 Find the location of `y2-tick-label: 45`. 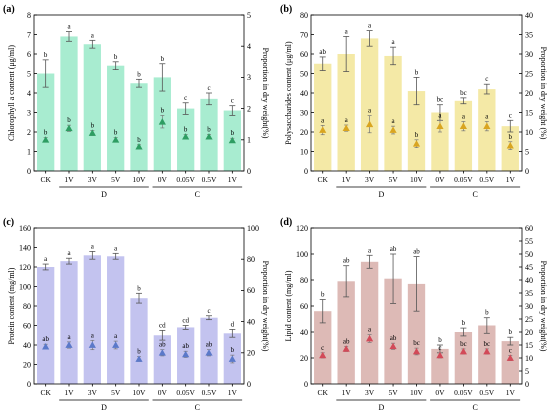

y2-tick-label: 45 is located at coordinates (529, 267).